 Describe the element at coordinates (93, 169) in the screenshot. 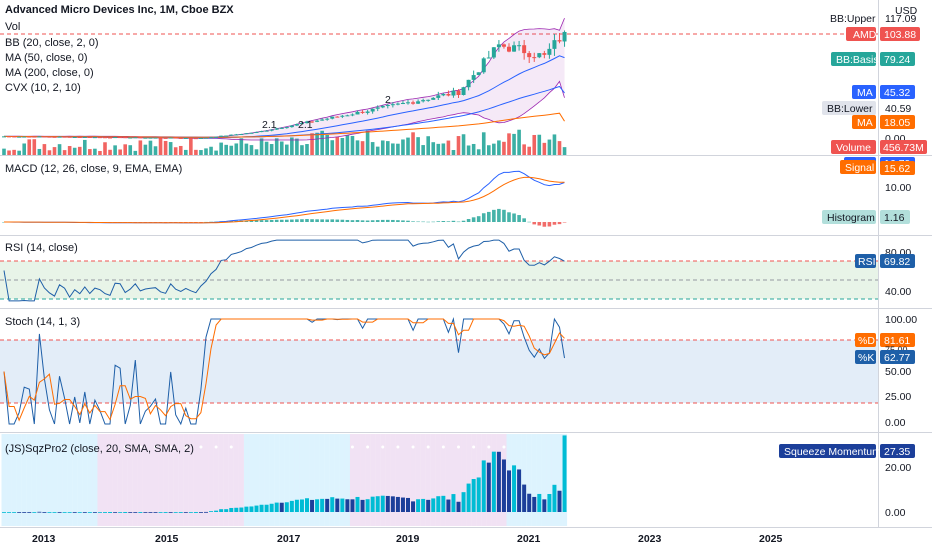

I see `legend-macd: MACD (12, 26, close, 9, EMA, EMA)` at that location.